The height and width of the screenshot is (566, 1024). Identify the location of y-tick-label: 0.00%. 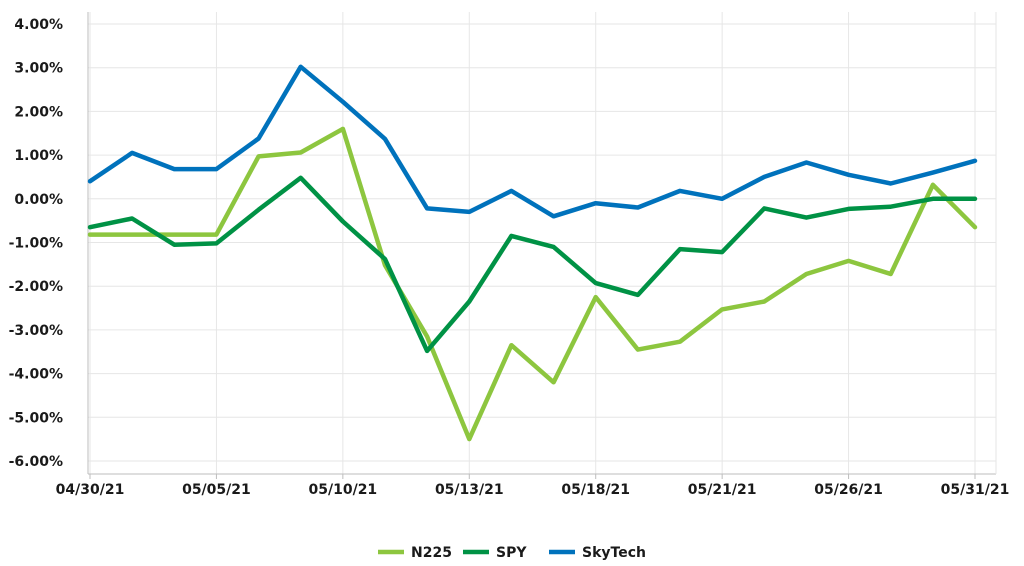
(38, 200).